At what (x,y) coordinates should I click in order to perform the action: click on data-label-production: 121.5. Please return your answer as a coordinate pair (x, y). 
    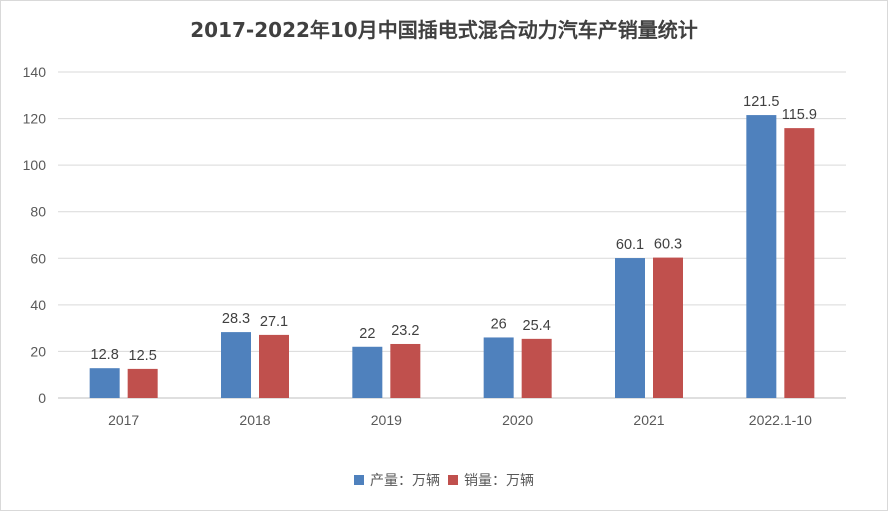
    Looking at the image, I should click on (761, 102).